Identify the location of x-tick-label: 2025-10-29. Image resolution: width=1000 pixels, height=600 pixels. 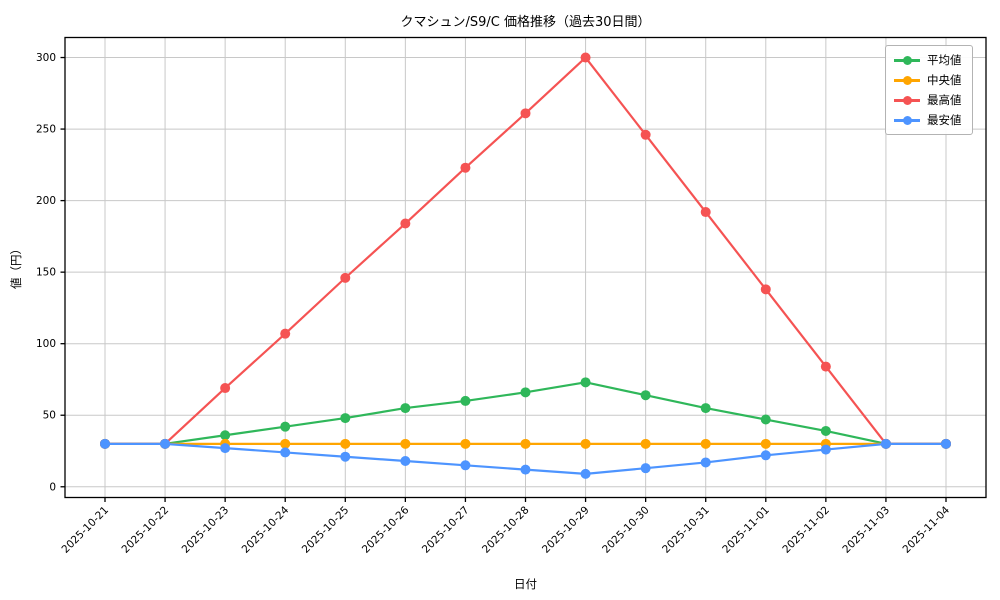
(566, 530).